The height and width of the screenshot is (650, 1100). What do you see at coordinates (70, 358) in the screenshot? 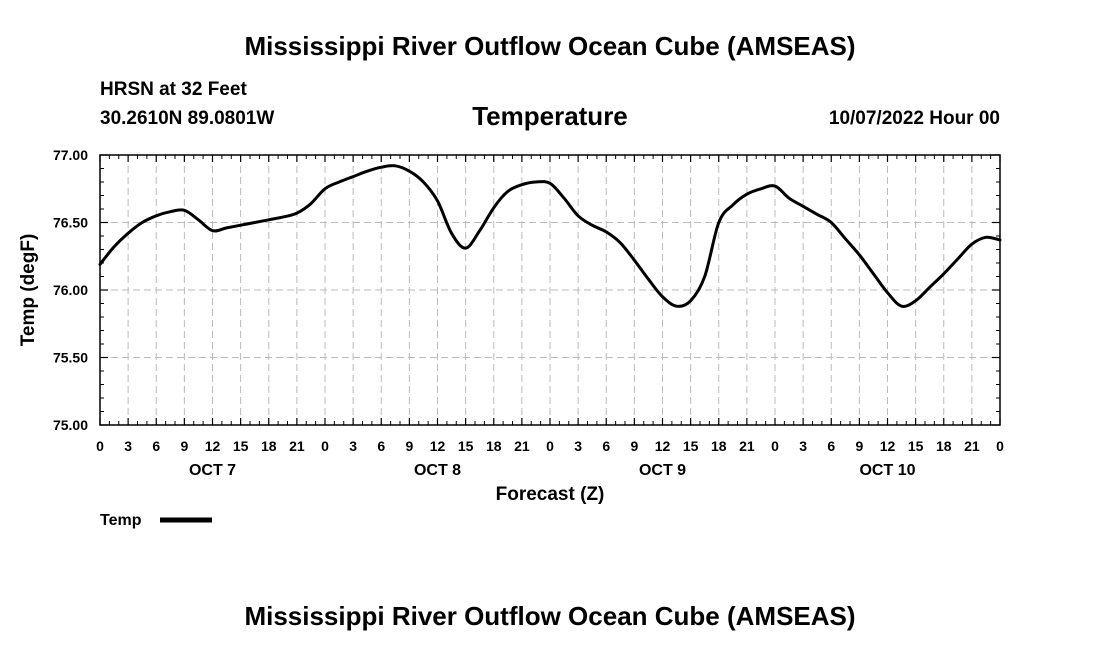
I see `y-tick-label: 75.50` at bounding box center [70, 358].